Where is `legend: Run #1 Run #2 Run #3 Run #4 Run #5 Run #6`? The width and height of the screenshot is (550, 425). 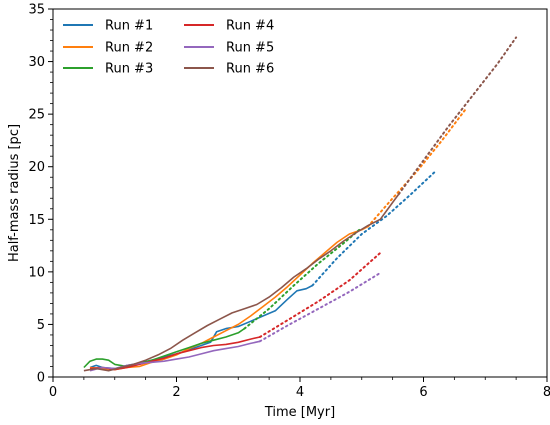
legend: Run #1 Run #2 Run #3 Run #4 Run #5 Run #6 is located at coordinates (168, 48).